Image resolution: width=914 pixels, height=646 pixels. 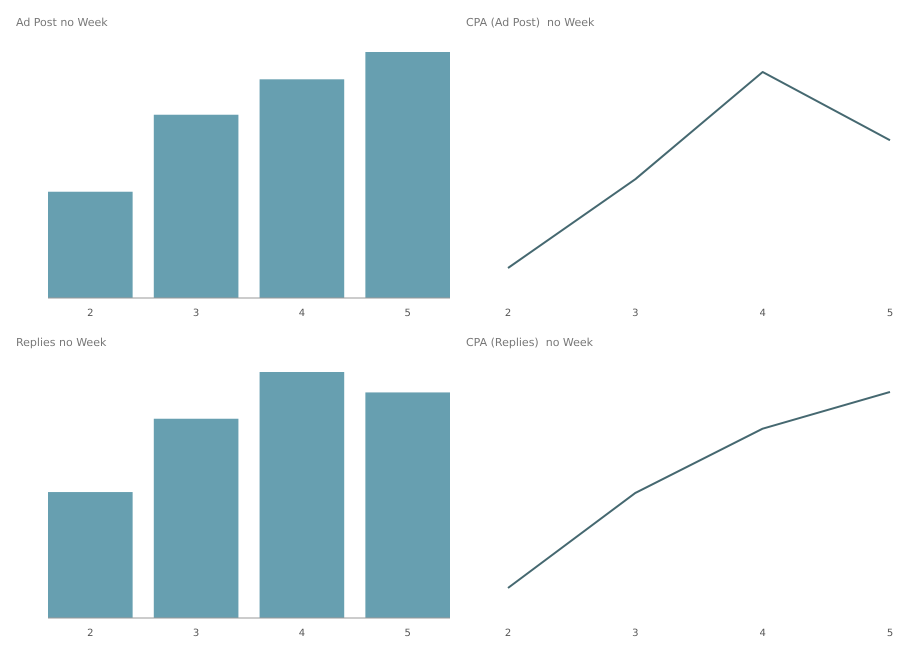 I want to click on chart-title: CPA (Replies) no Week, so click(x=530, y=342).